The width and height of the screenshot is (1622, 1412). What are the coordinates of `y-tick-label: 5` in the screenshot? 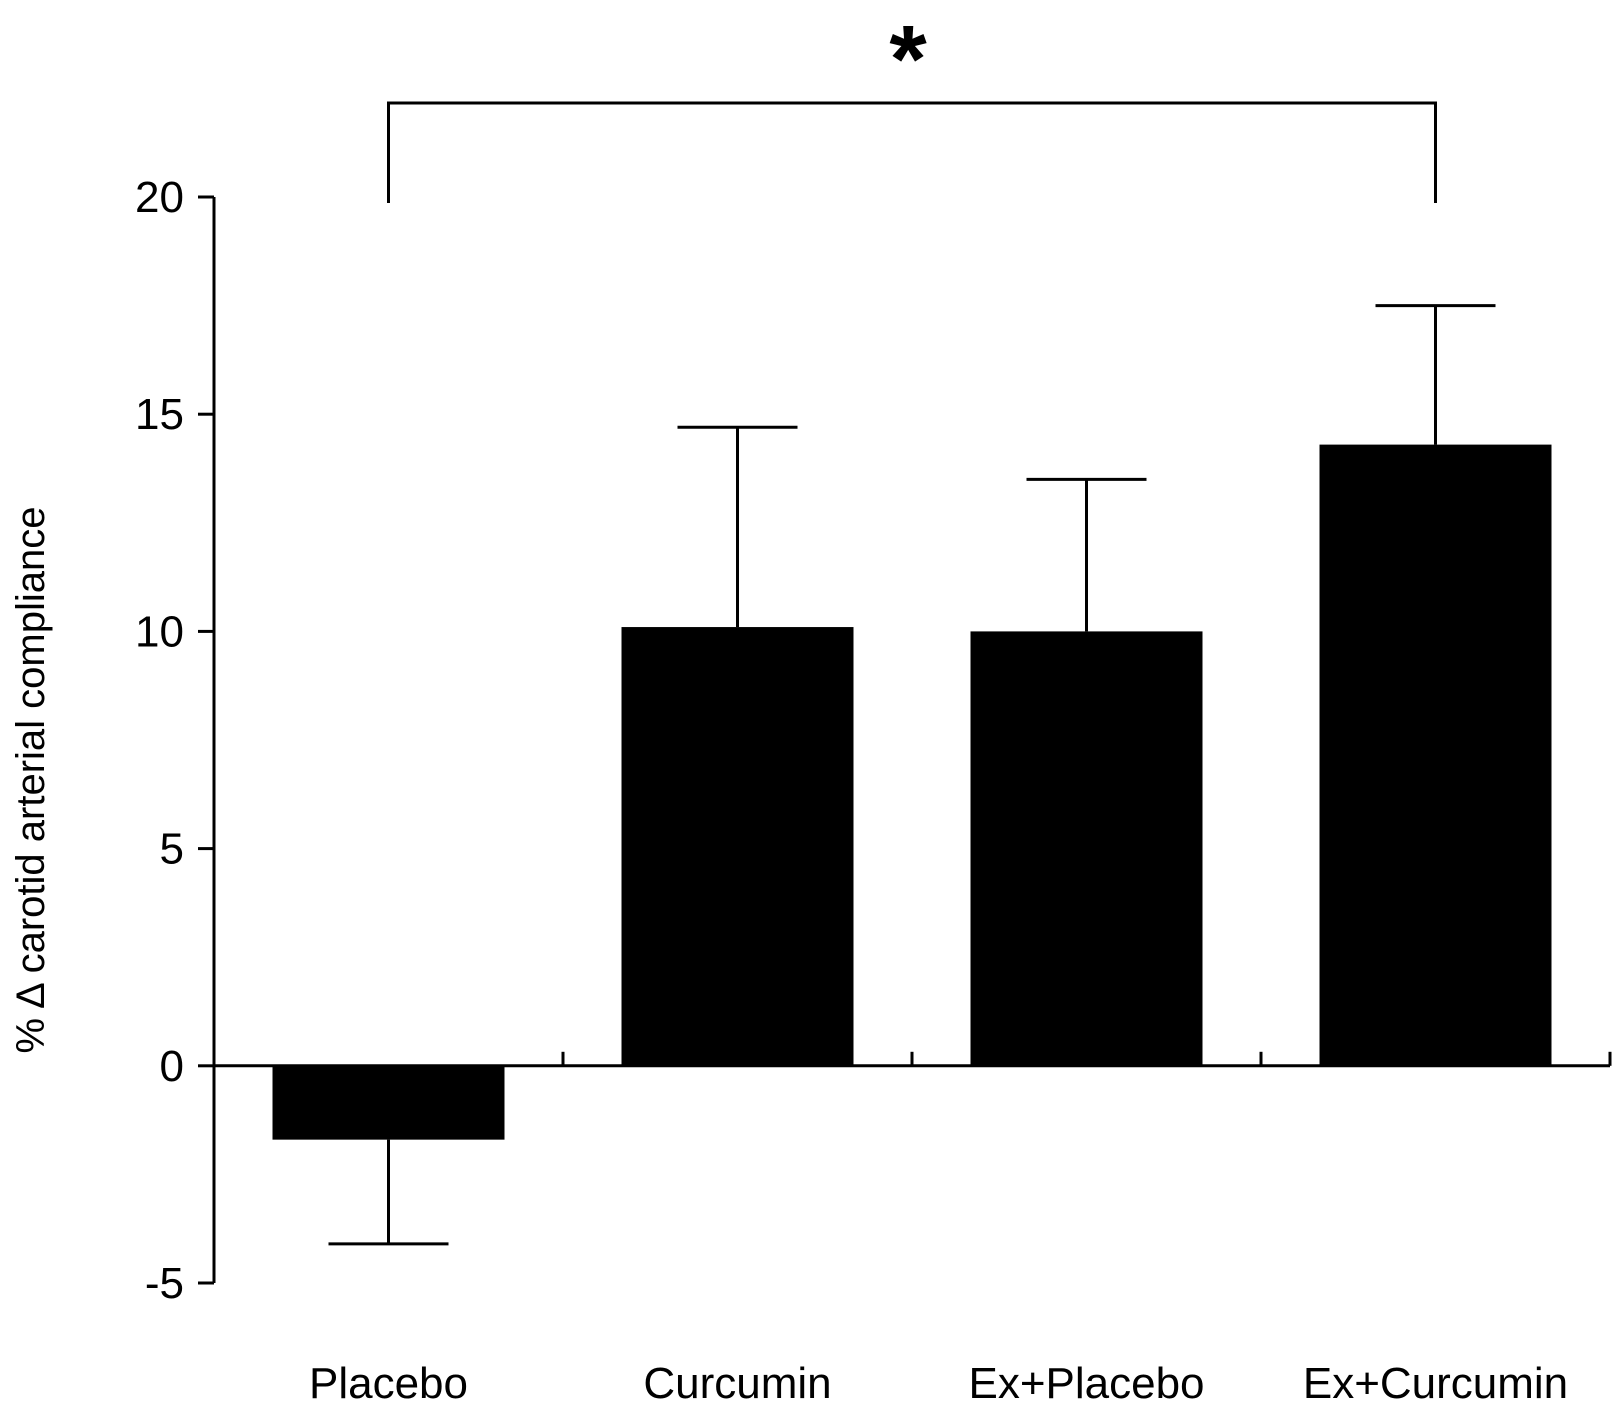 It's located at (172, 849).